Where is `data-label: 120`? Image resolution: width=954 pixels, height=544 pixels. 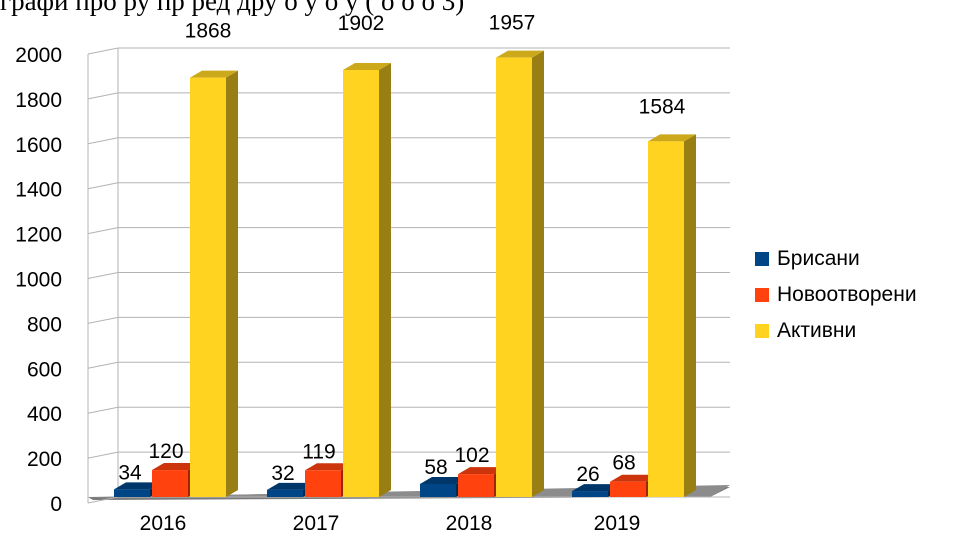
data-label: 120 is located at coordinates (165, 451).